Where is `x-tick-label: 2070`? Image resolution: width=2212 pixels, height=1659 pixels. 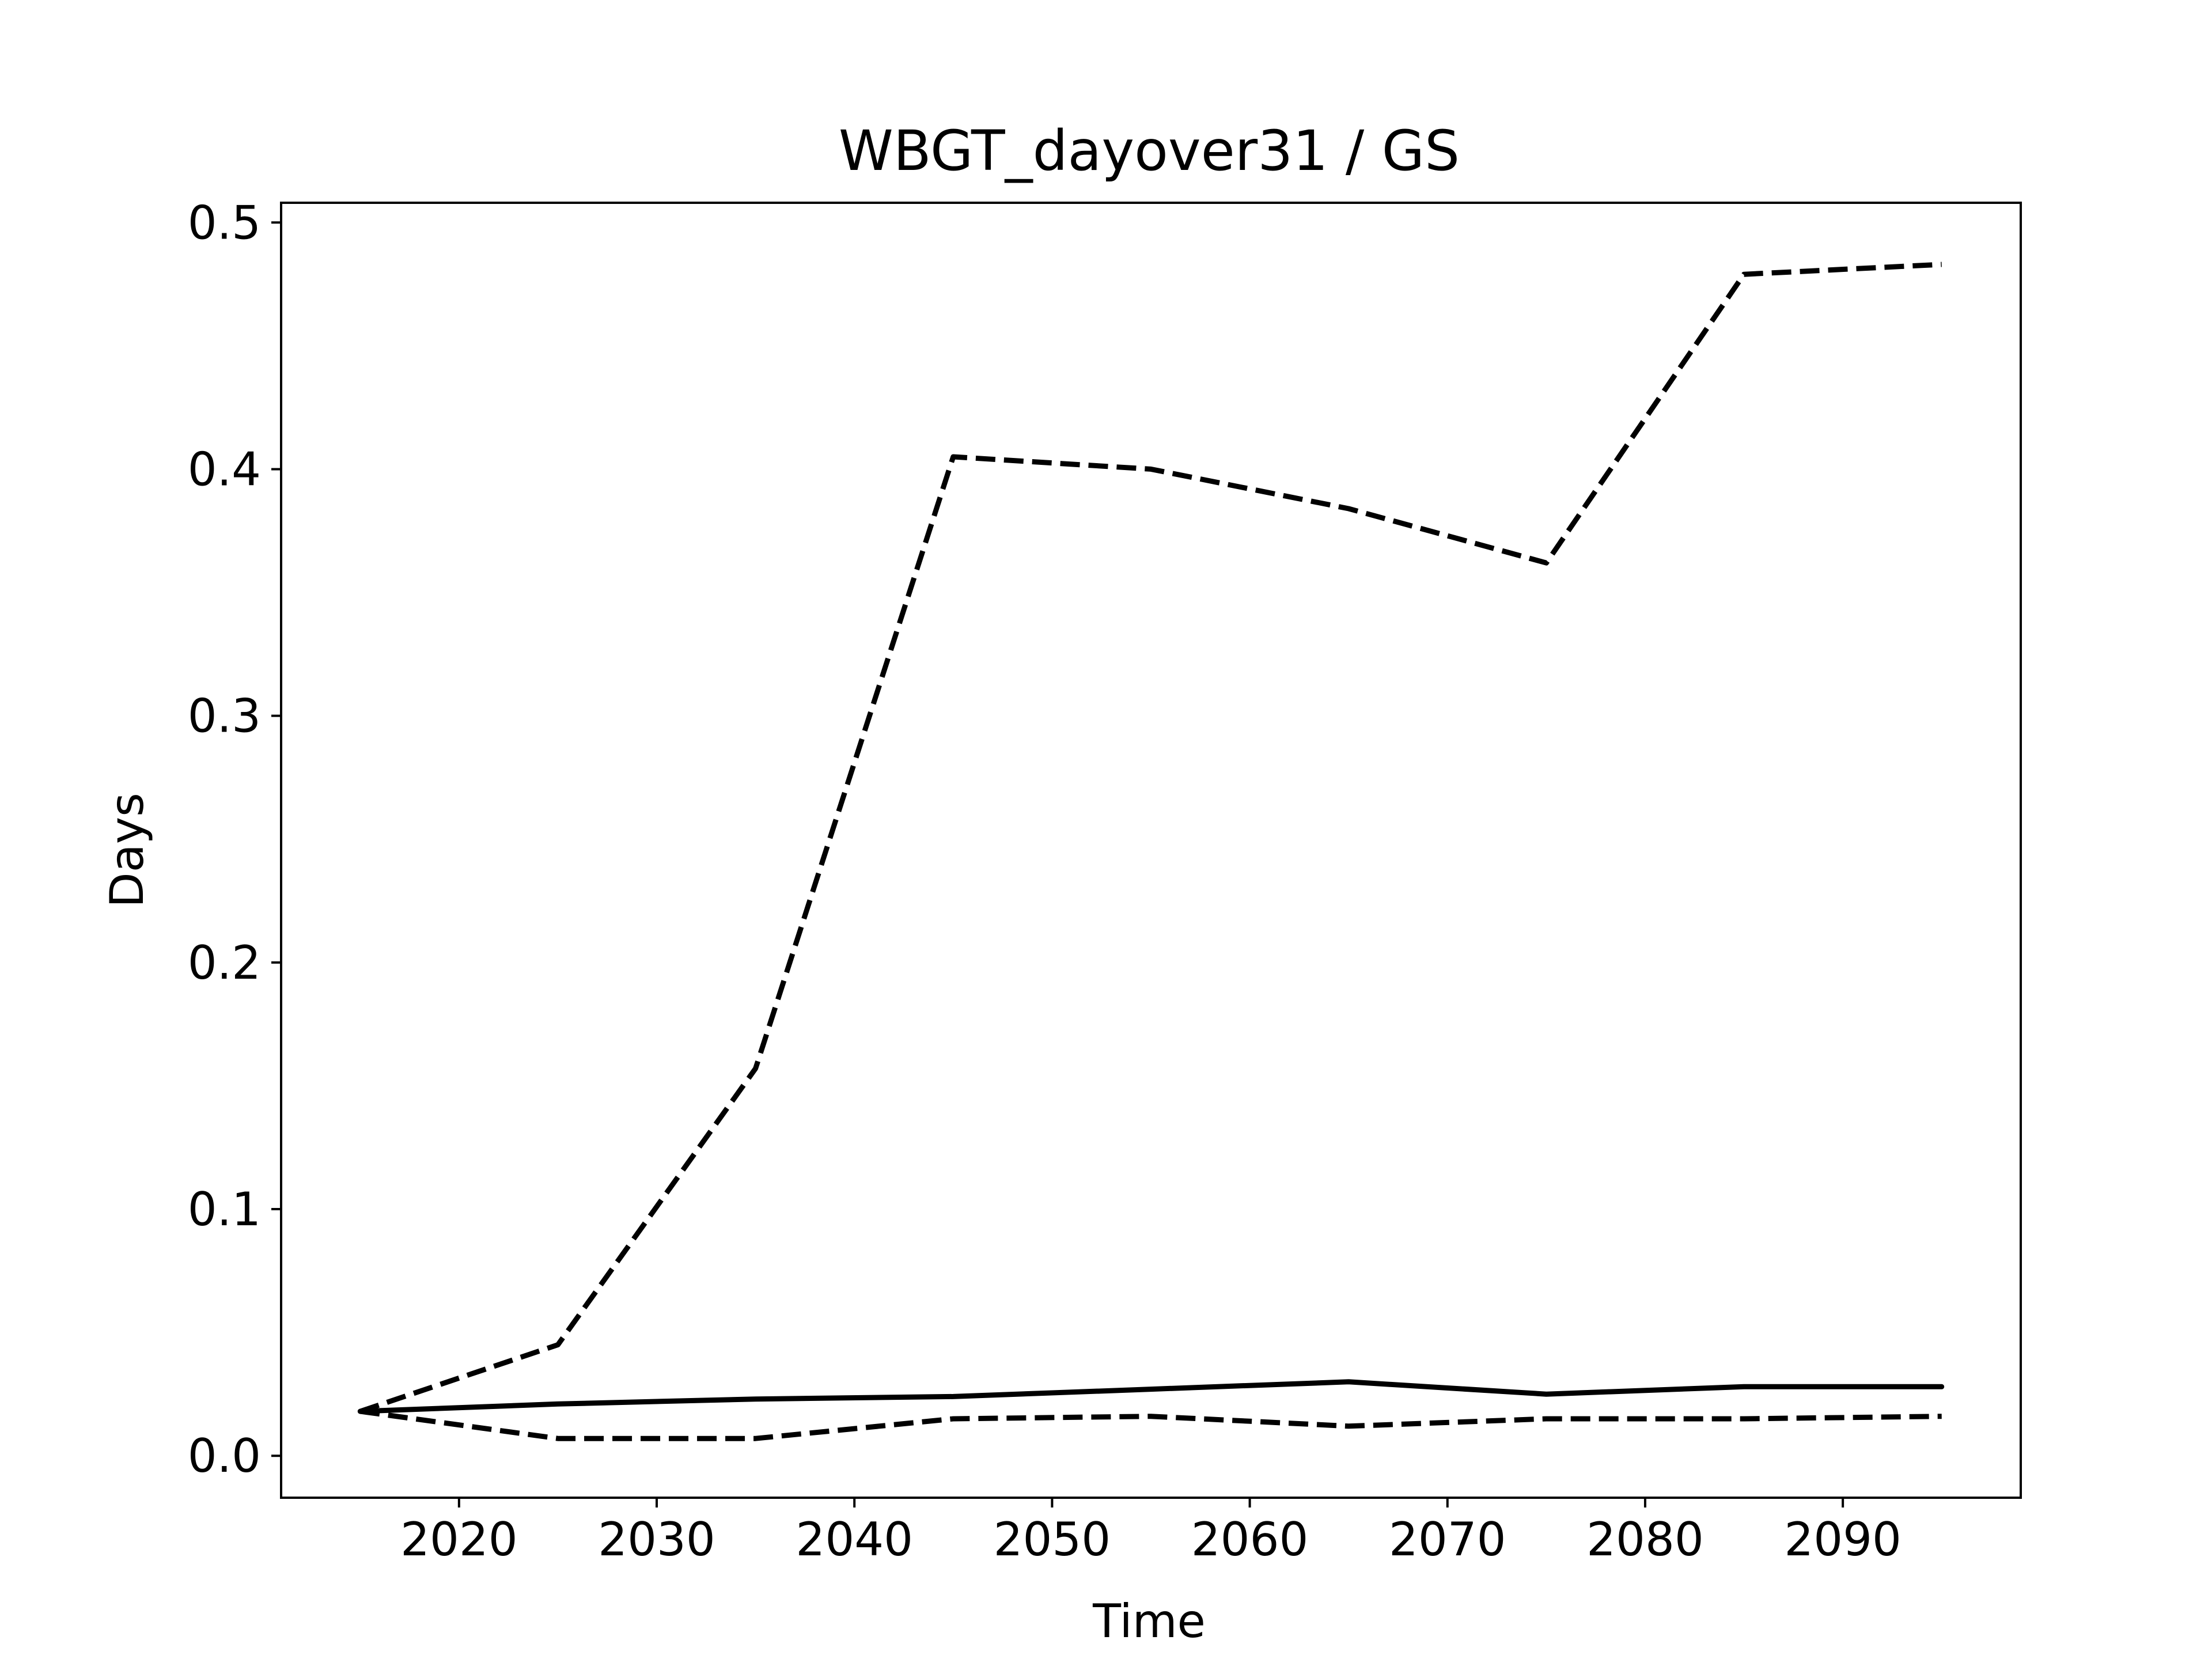 x-tick-label: 2070 is located at coordinates (1447, 1539).